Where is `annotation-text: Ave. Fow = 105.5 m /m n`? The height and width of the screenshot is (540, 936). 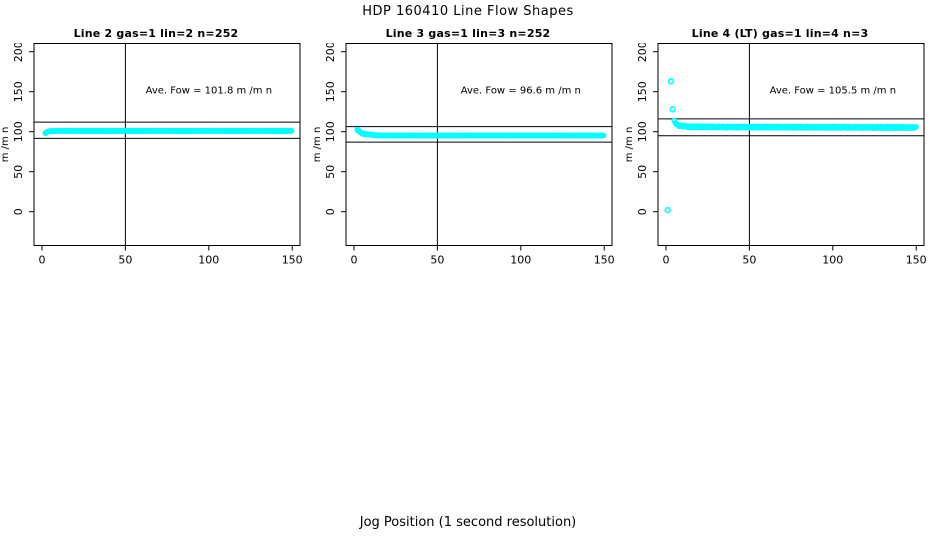 annotation-text: Ave. Fow = 105.5 m /m n is located at coordinates (833, 90).